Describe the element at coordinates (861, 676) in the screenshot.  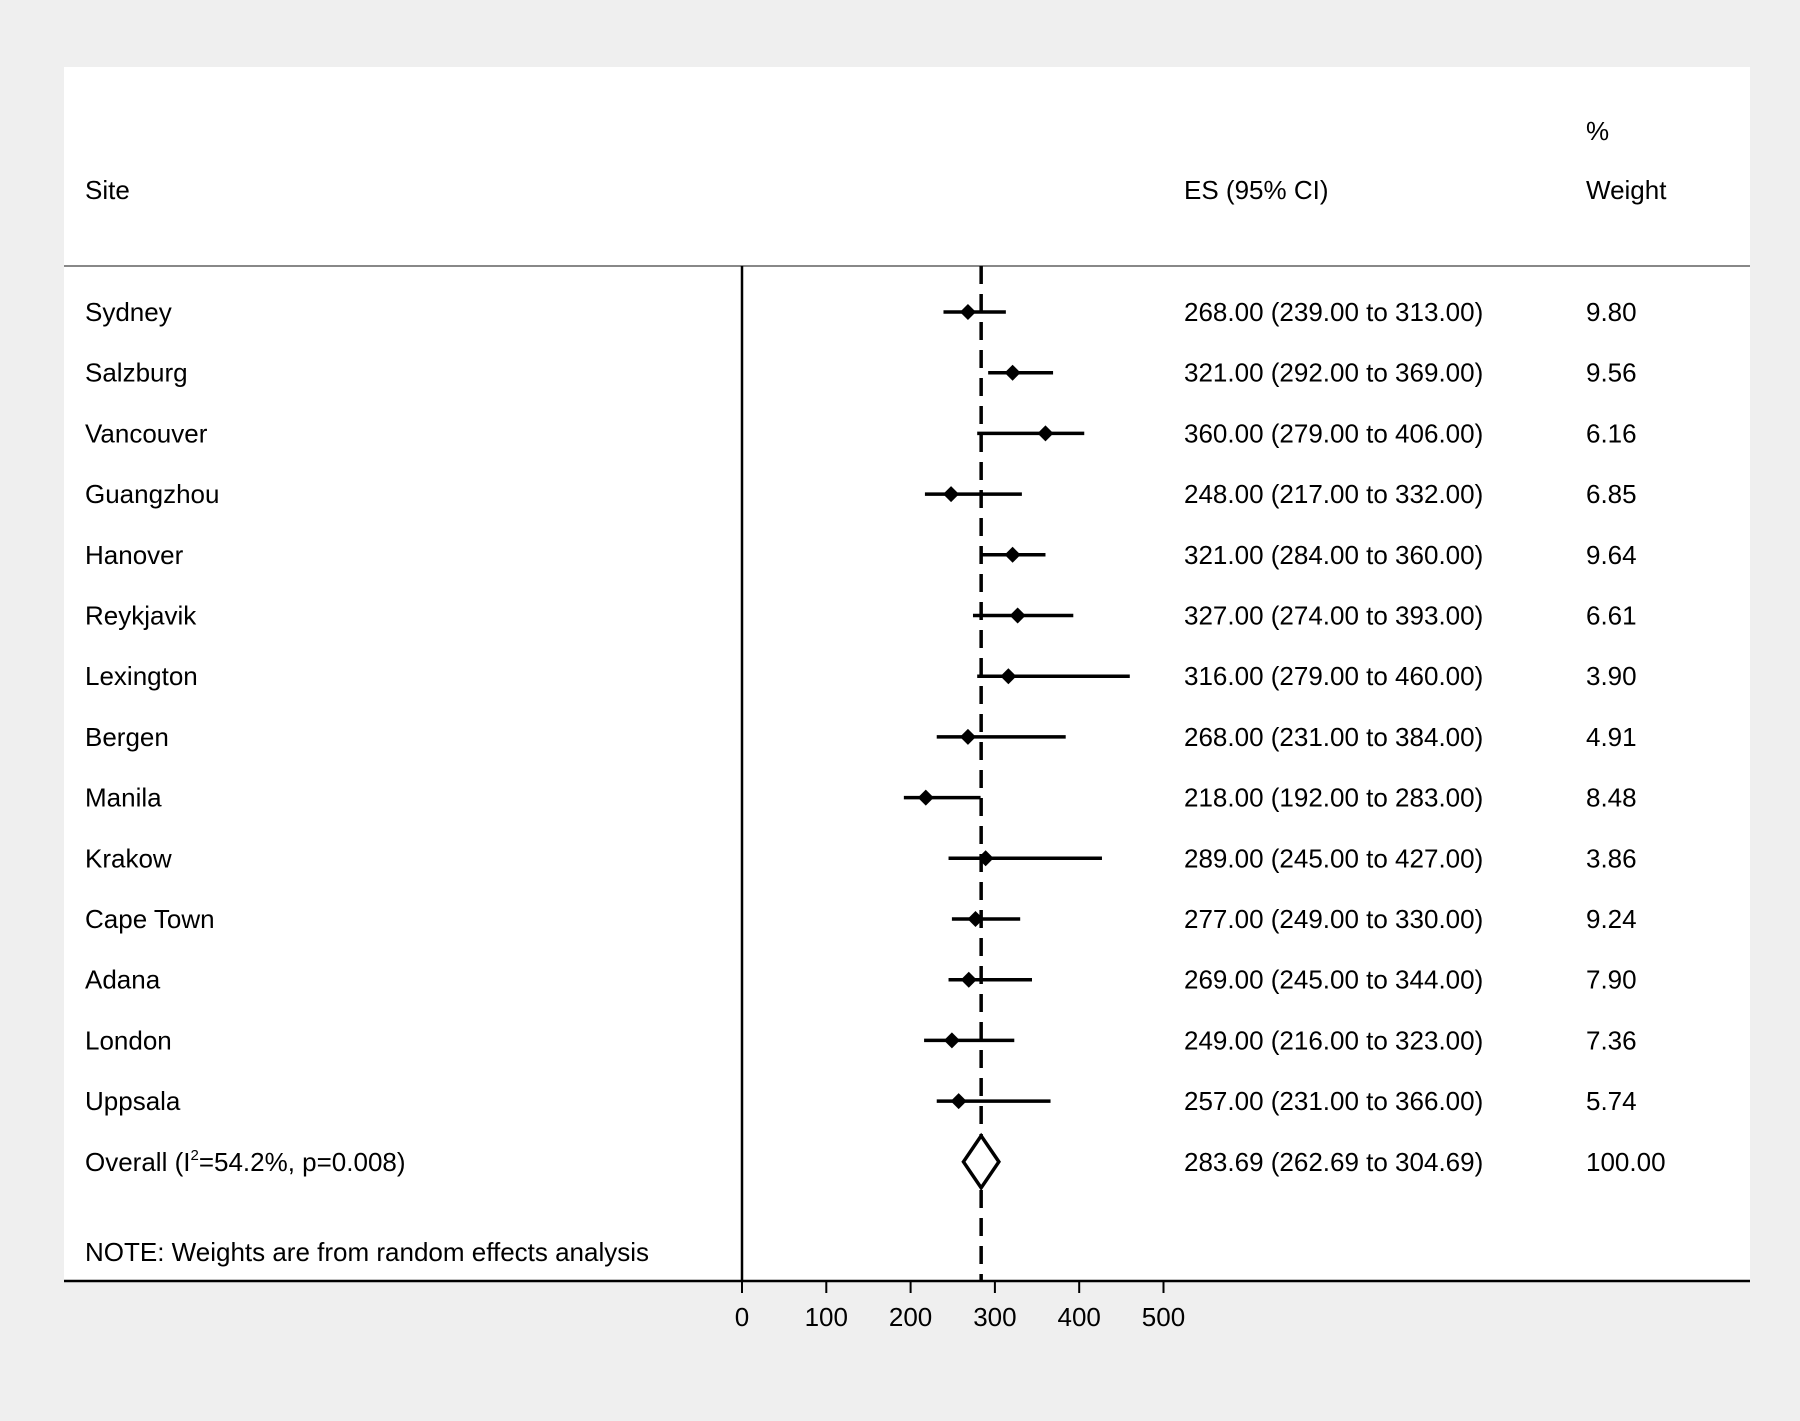
I see `study-row: Lexington 316.00 (279.00 to 460.00) 3.90` at that location.